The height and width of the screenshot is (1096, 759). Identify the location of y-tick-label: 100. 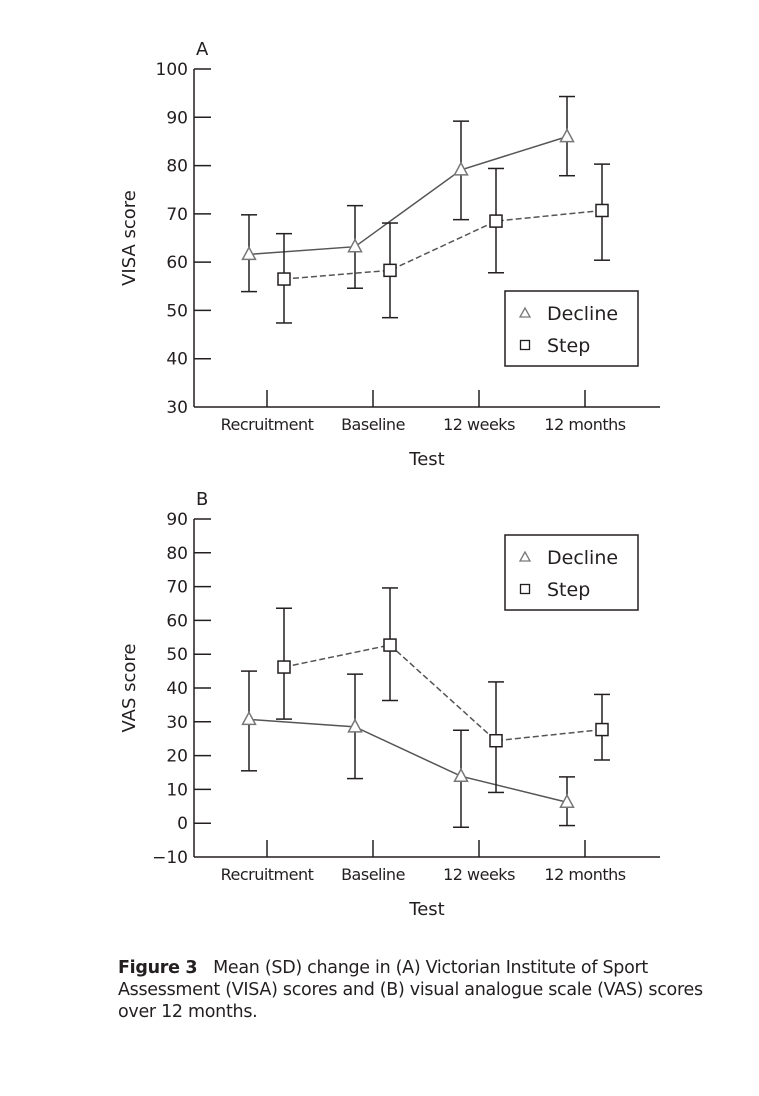
(172, 70).